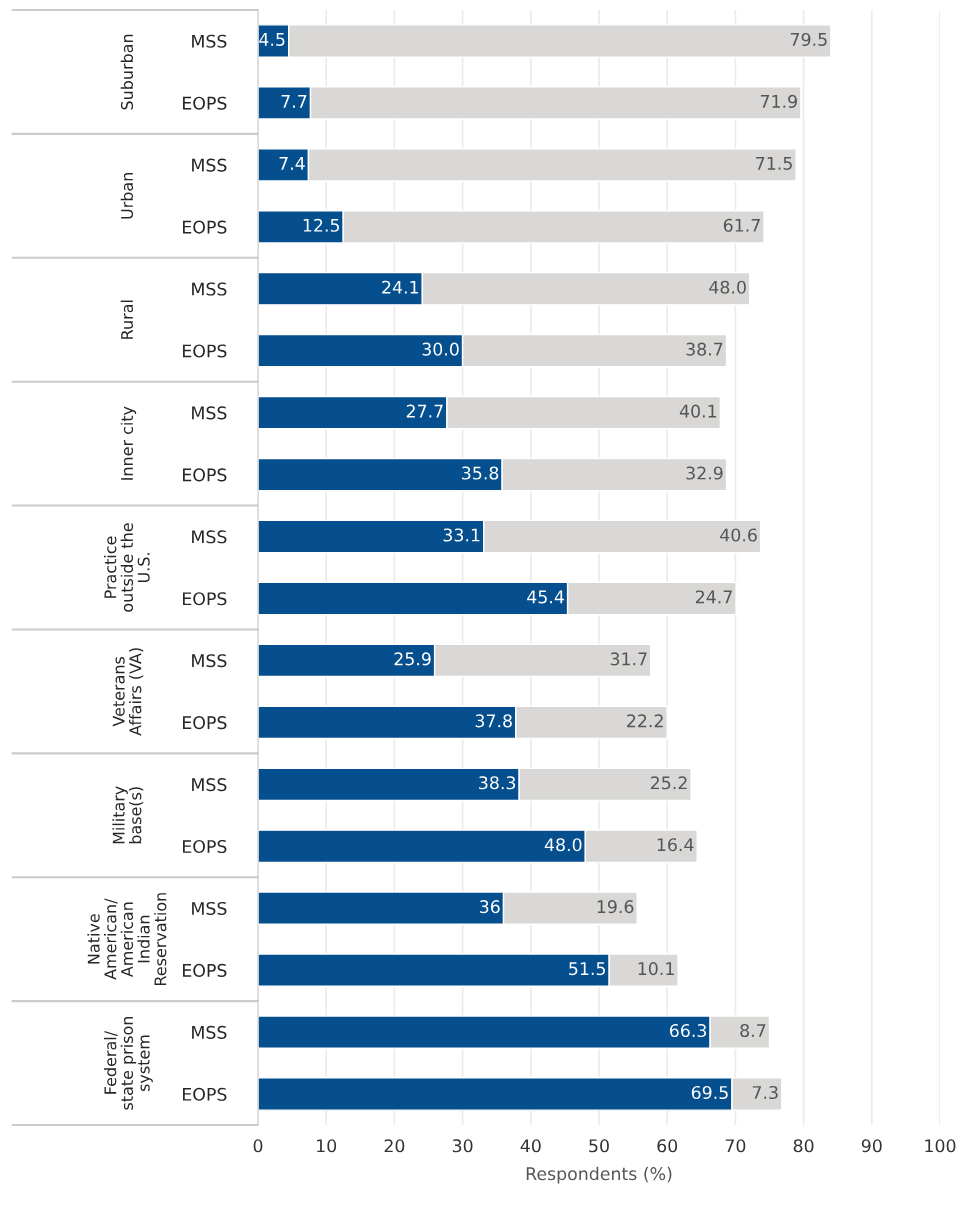  What do you see at coordinates (667, 1146) in the screenshot?
I see `x-tick-label: 60` at bounding box center [667, 1146].